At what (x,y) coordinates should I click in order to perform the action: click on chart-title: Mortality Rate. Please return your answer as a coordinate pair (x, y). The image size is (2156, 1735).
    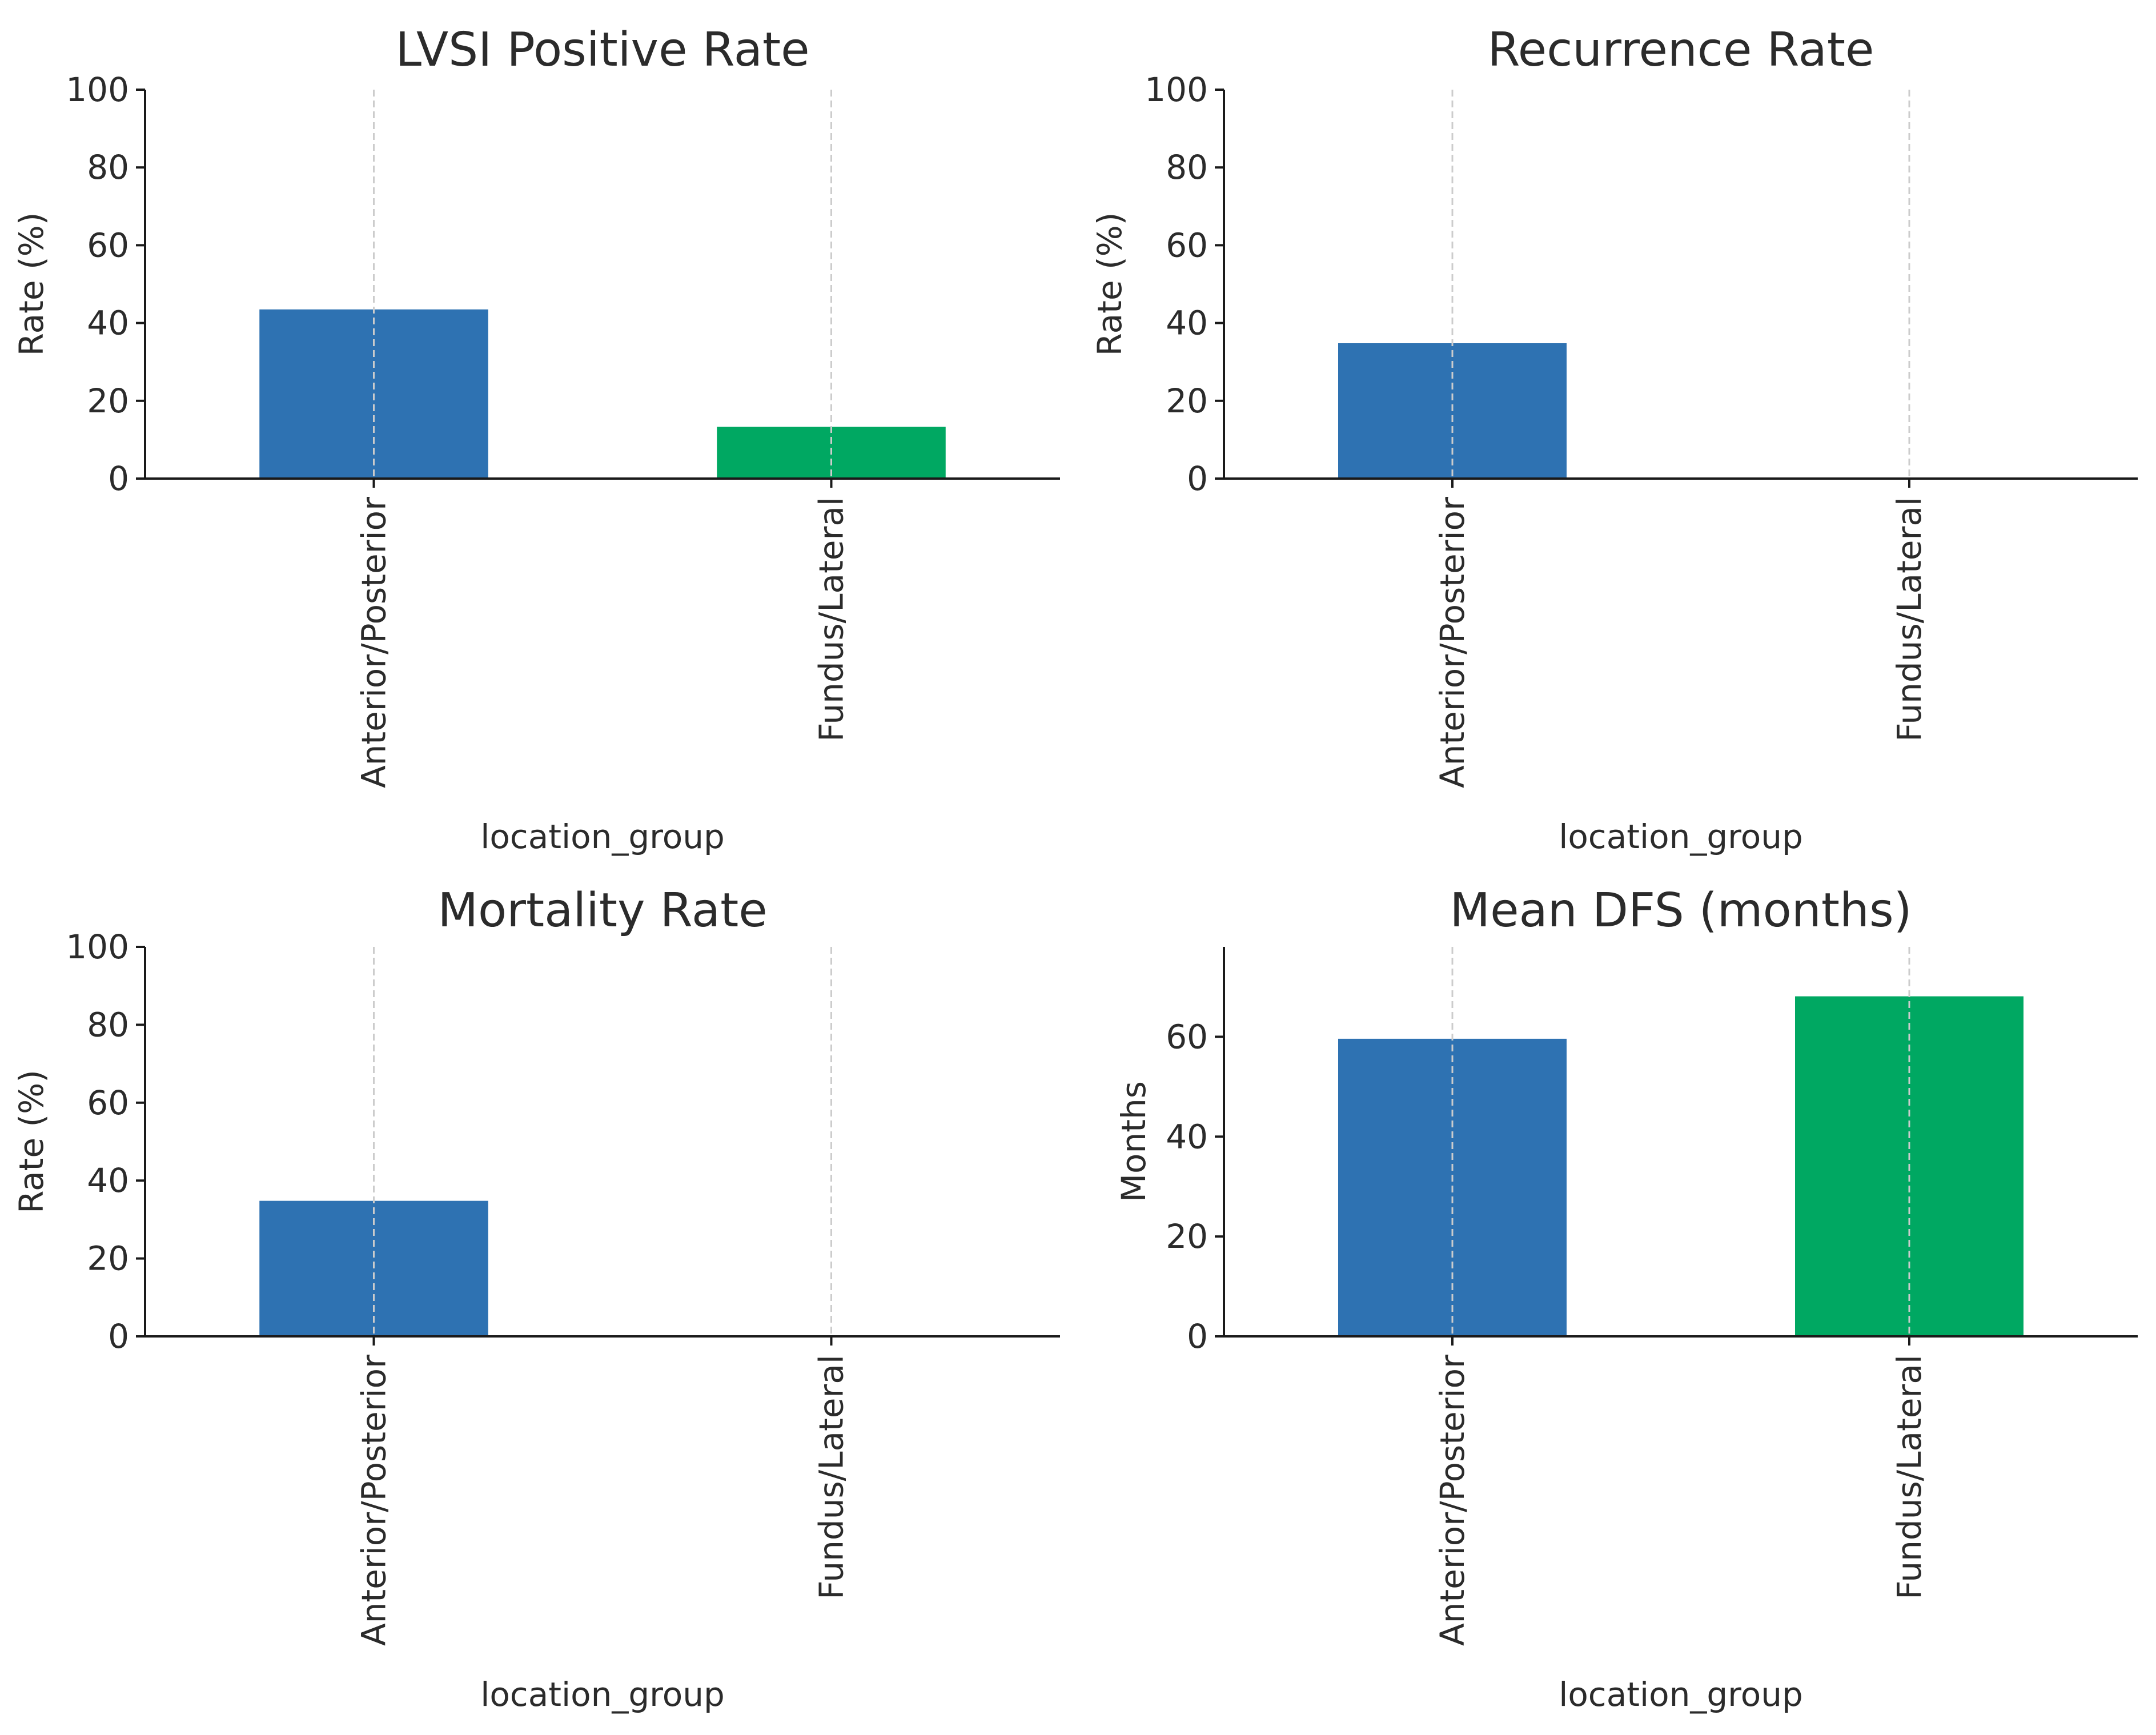
    Looking at the image, I should click on (602, 911).